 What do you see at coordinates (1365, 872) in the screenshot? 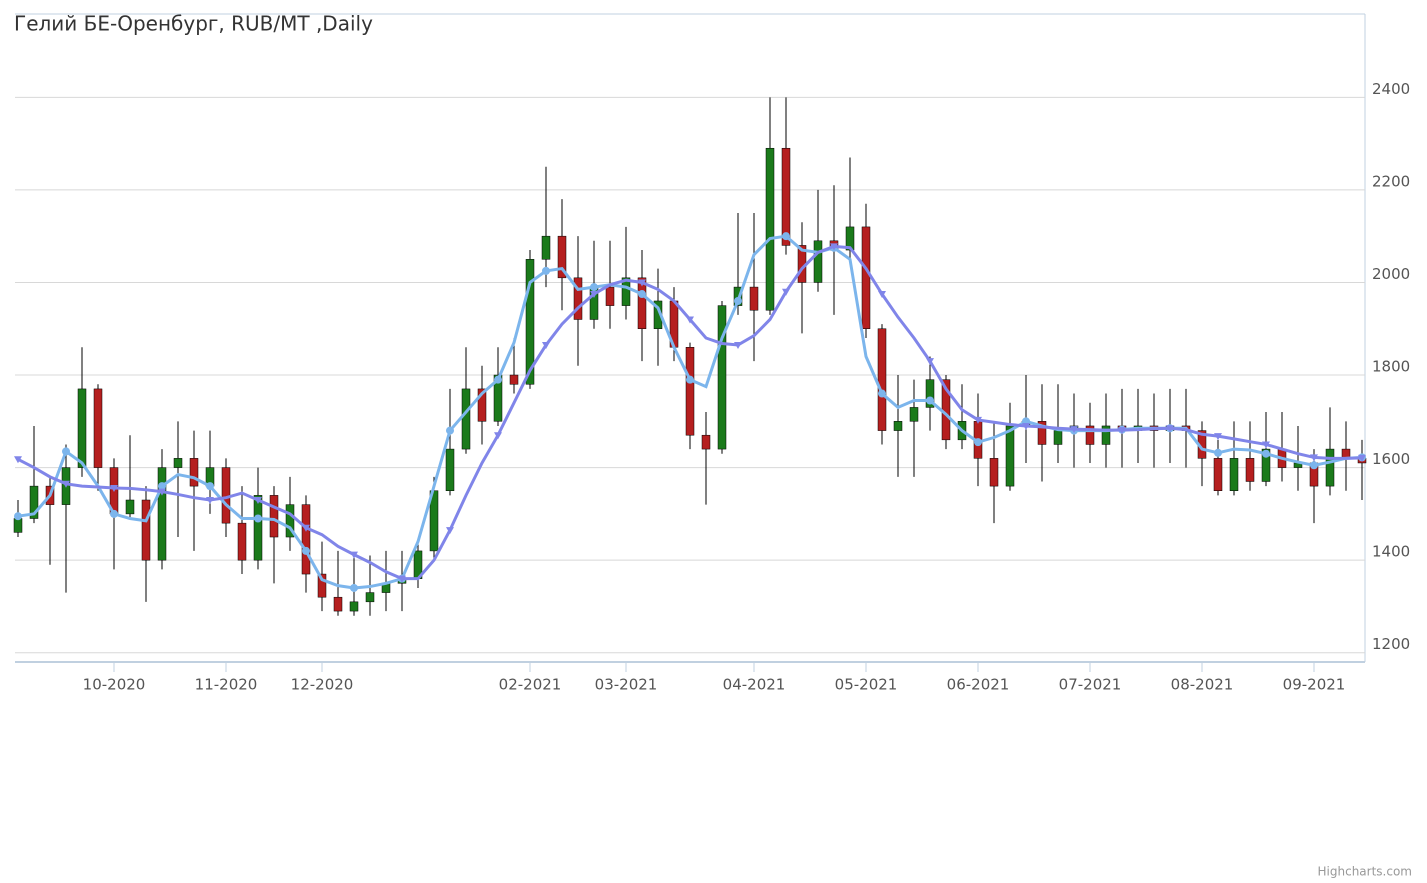
I see `credit: Highcharts.com` at bounding box center [1365, 872].